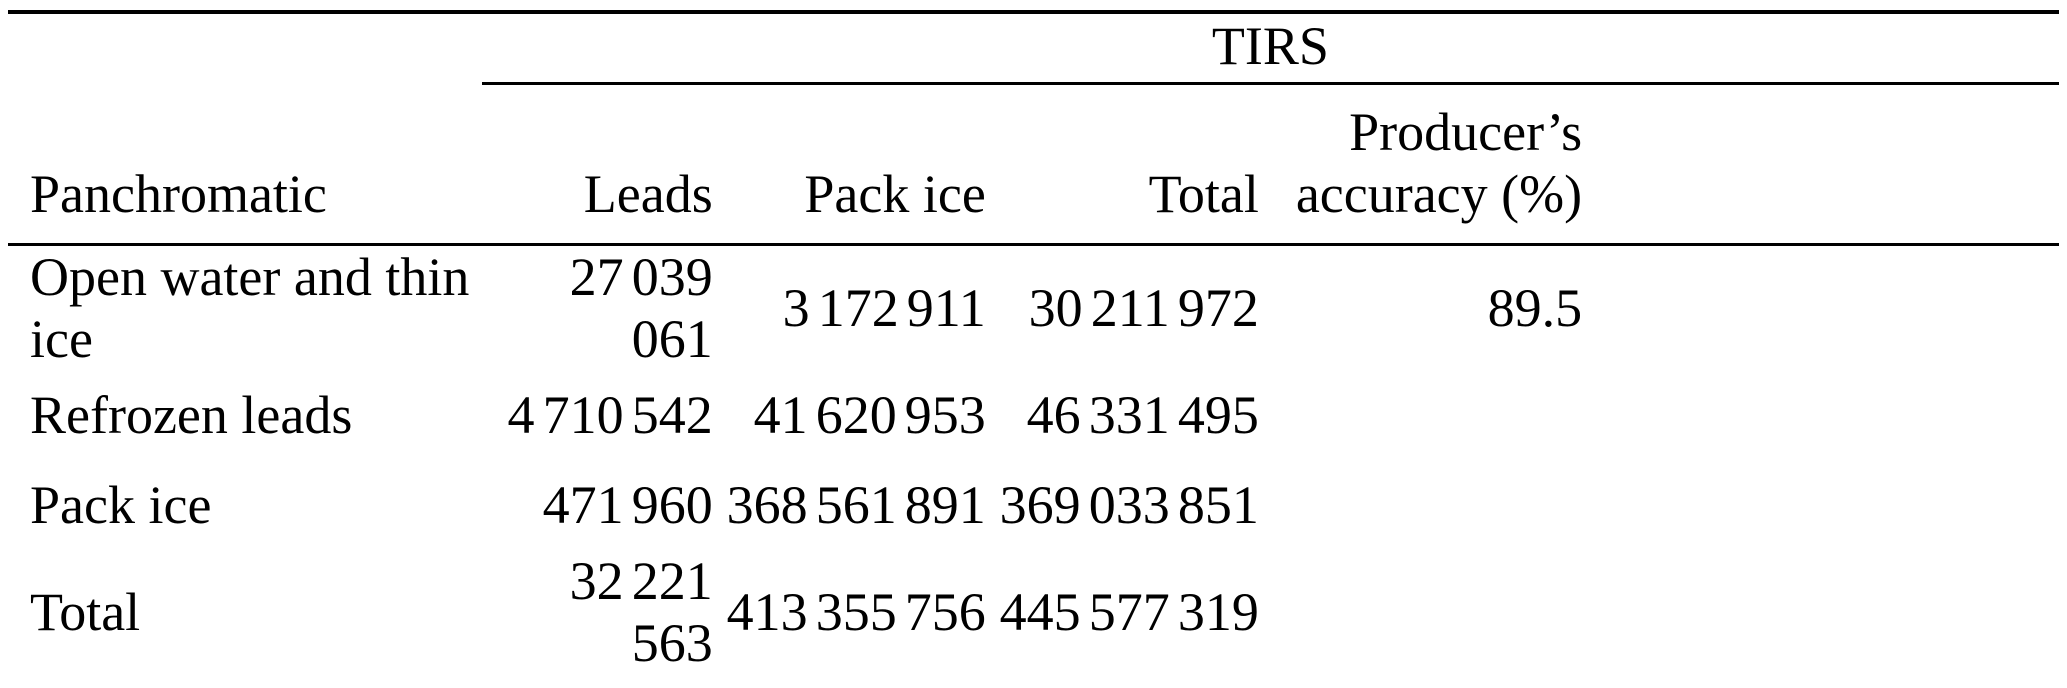 The width and height of the screenshot is (2067, 688). Describe the element at coordinates (1820, 164) in the screenshot. I see `header-right-spacer` at that location.